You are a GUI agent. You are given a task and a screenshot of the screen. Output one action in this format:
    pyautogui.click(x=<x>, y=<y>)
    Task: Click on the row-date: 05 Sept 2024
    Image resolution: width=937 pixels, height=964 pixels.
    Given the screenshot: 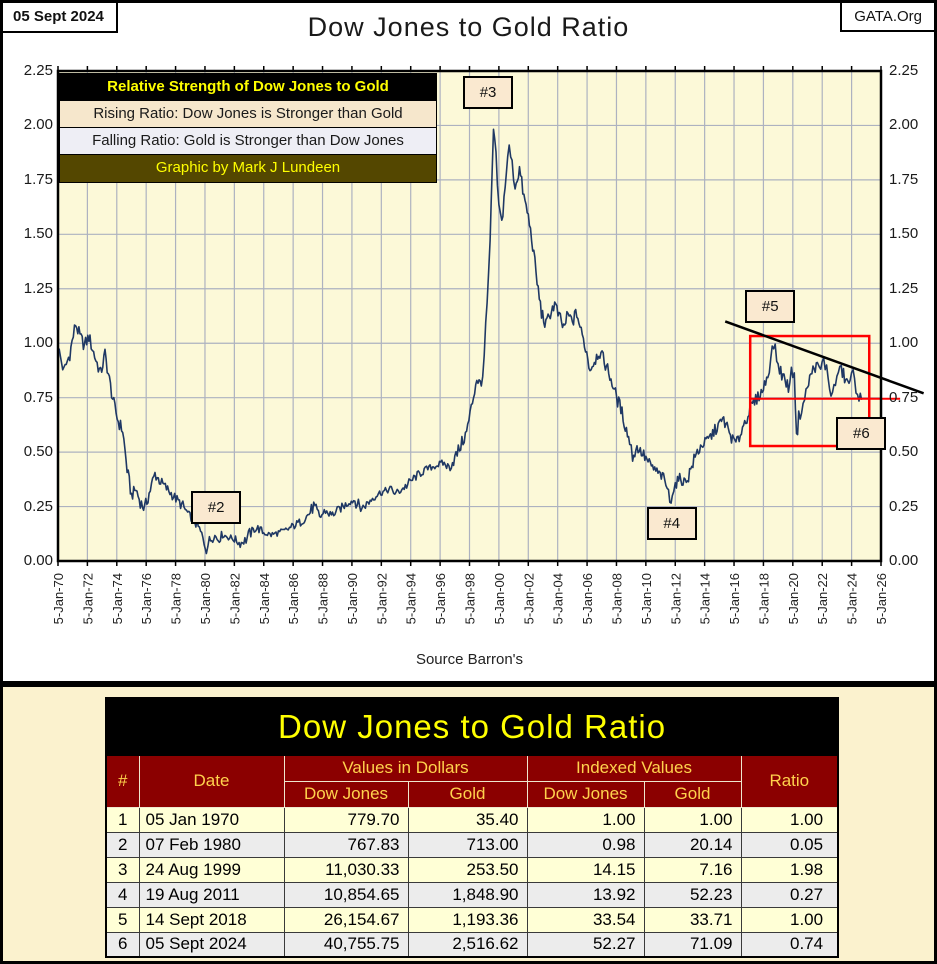 What is the action you would take?
    pyautogui.click(x=211, y=944)
    